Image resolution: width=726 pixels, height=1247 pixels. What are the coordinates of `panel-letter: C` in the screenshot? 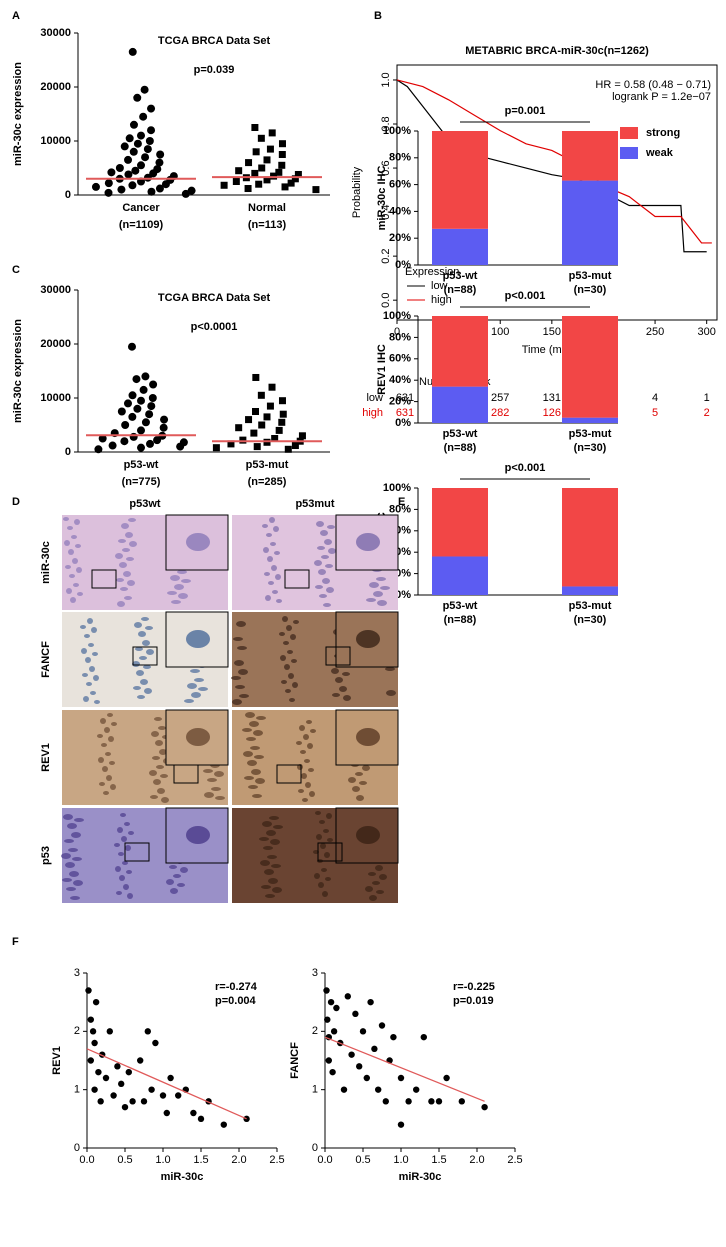 It's located at (16, 270).